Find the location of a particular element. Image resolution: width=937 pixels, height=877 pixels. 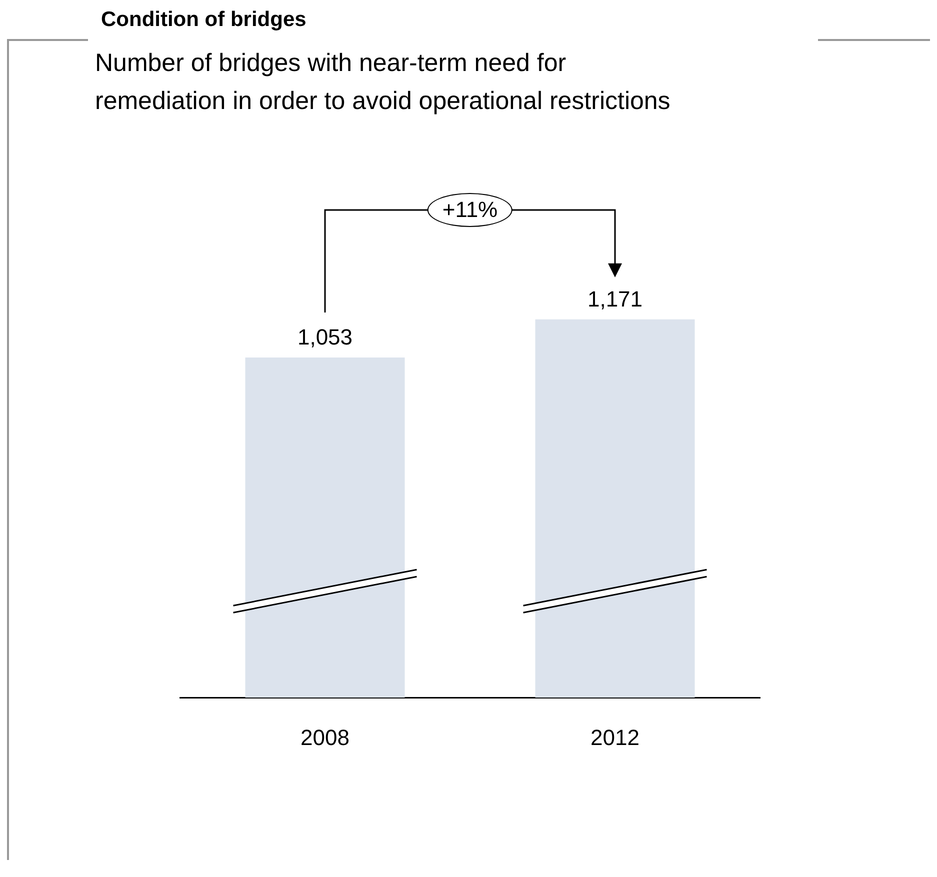

text: +11% is located at coordinates (470, 210).